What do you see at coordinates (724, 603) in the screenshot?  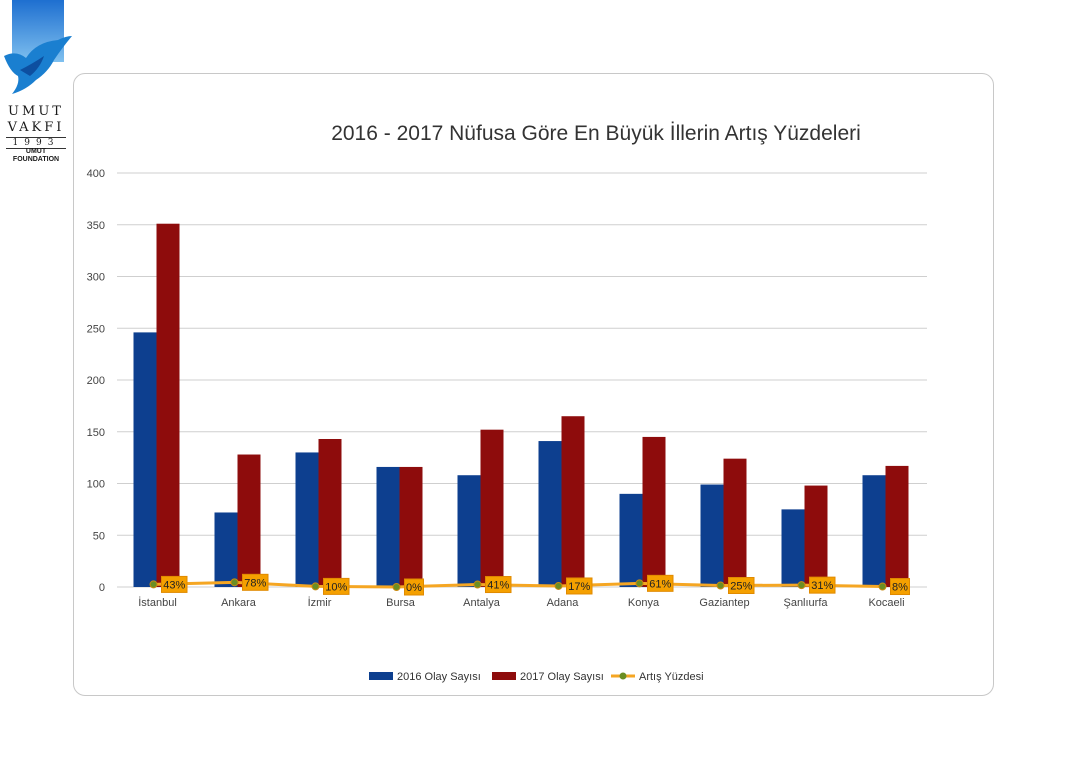 I see `x-tick-label: Gaziantep` at bounding box center [724, 603].